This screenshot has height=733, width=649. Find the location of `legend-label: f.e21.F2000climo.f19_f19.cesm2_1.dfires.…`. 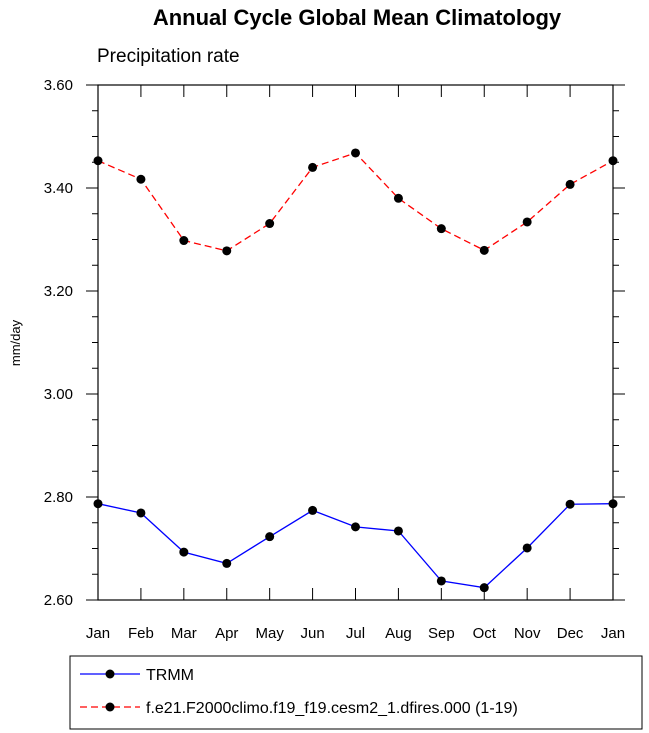

legend-label: f.e21.F2000climo.f19_f19.cesm2_1.dfires.… is located at coordinates (332, 708).